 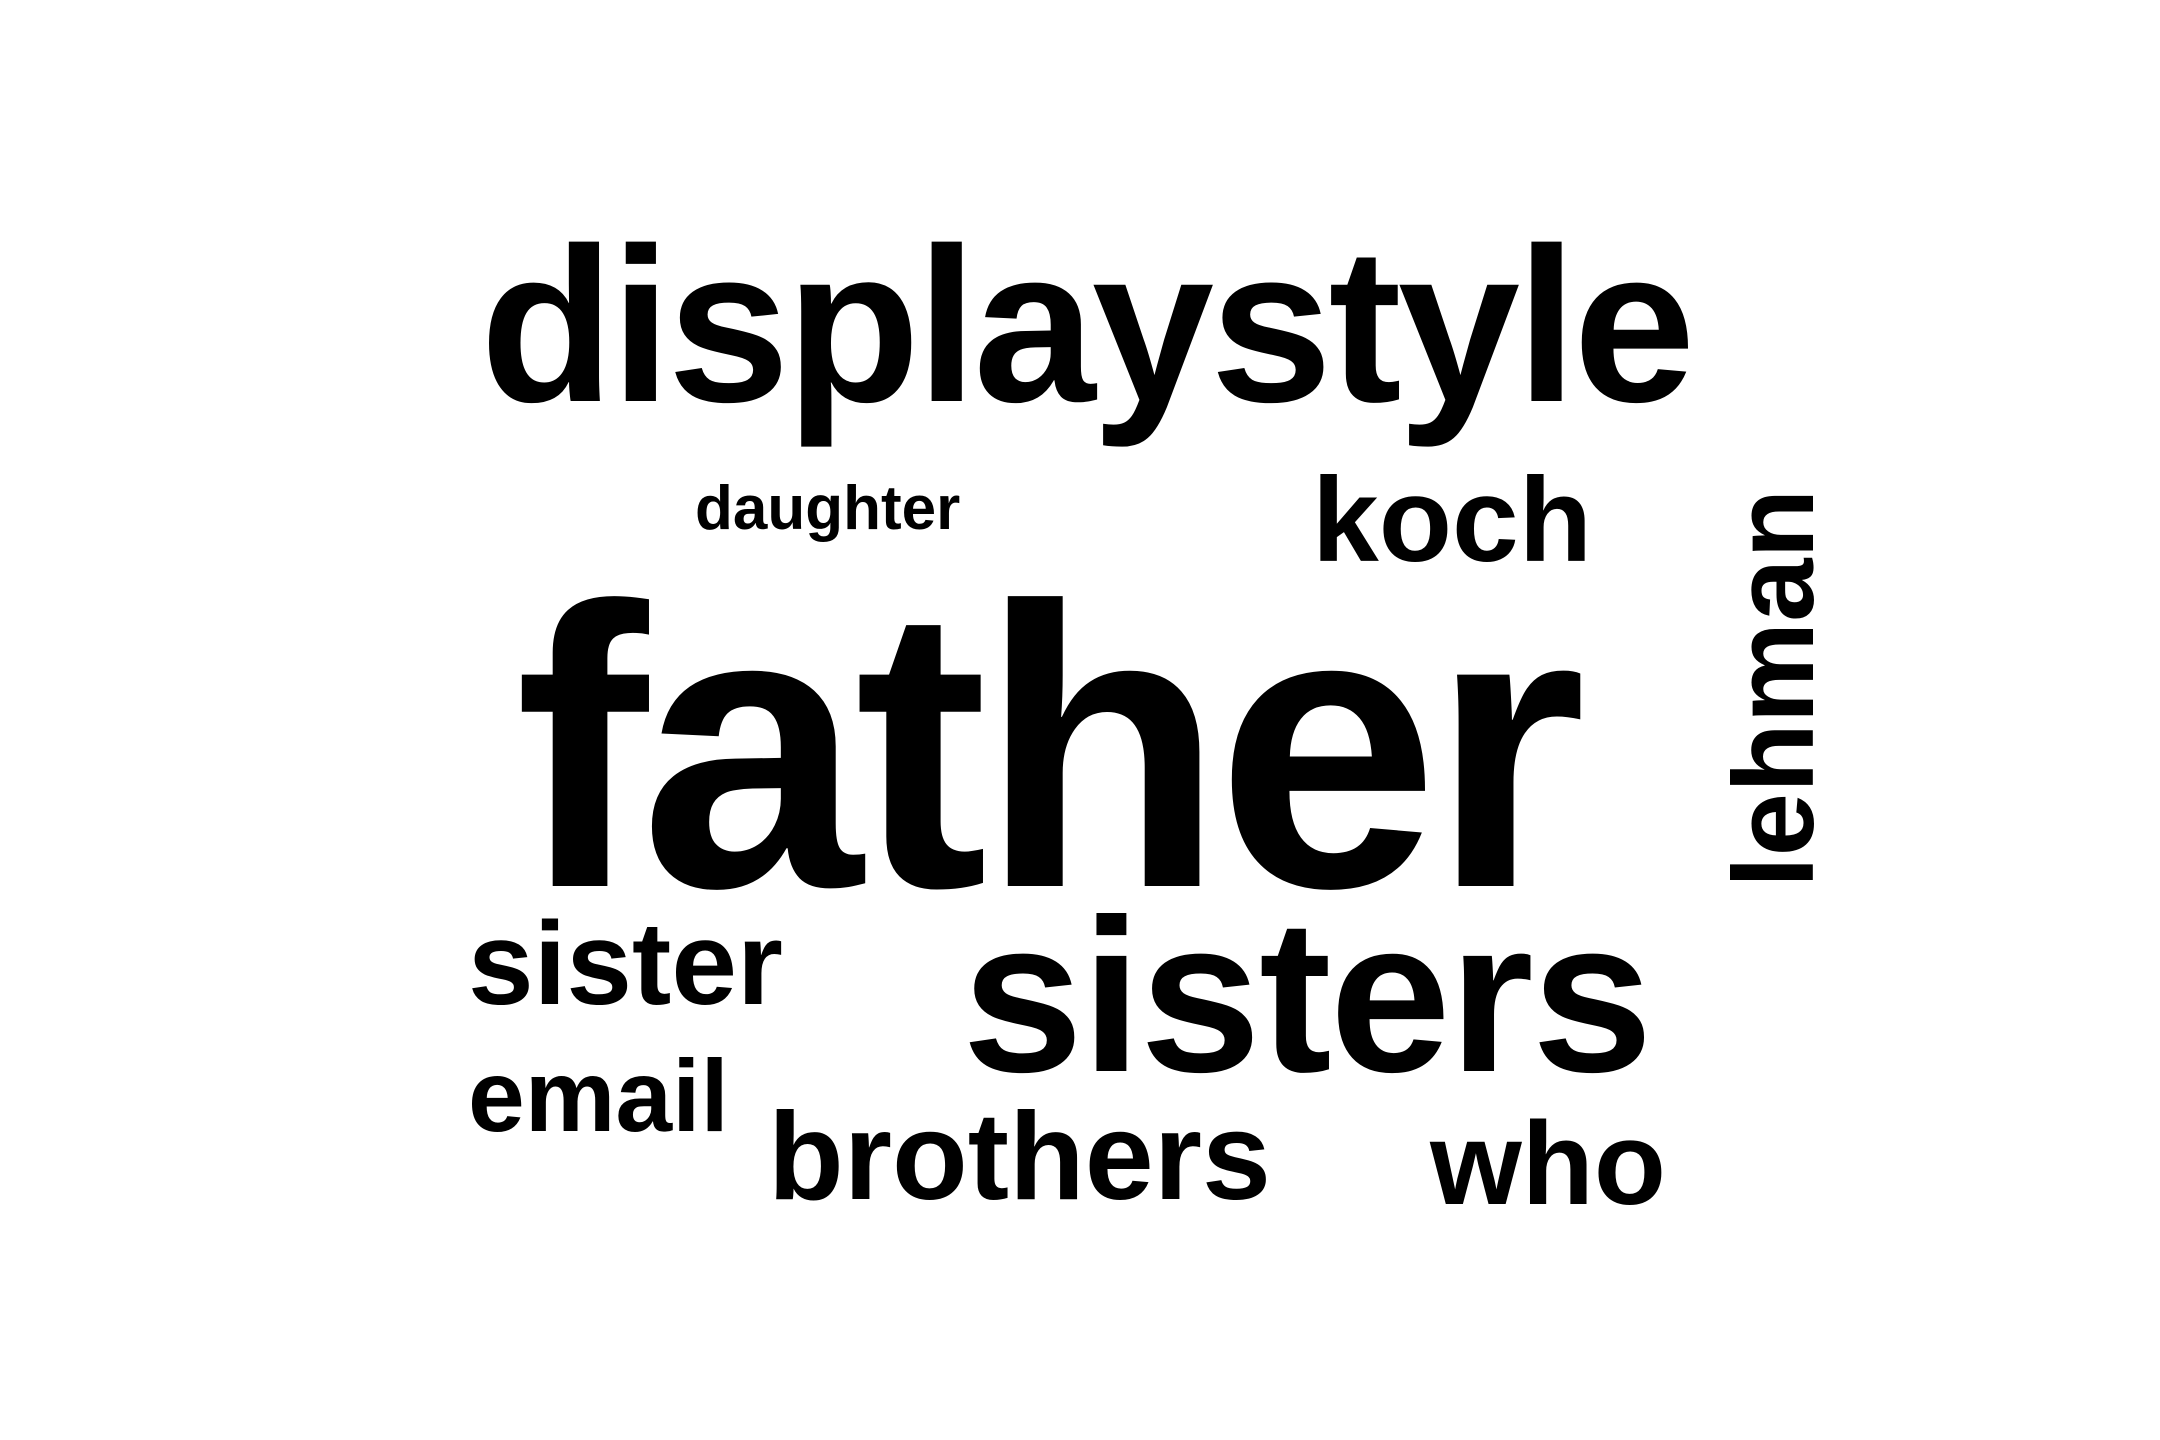 What do you see at coordinates (598, 1096) in the screenshot?
I see `word-email: email` at bounding box center [598, 1096].